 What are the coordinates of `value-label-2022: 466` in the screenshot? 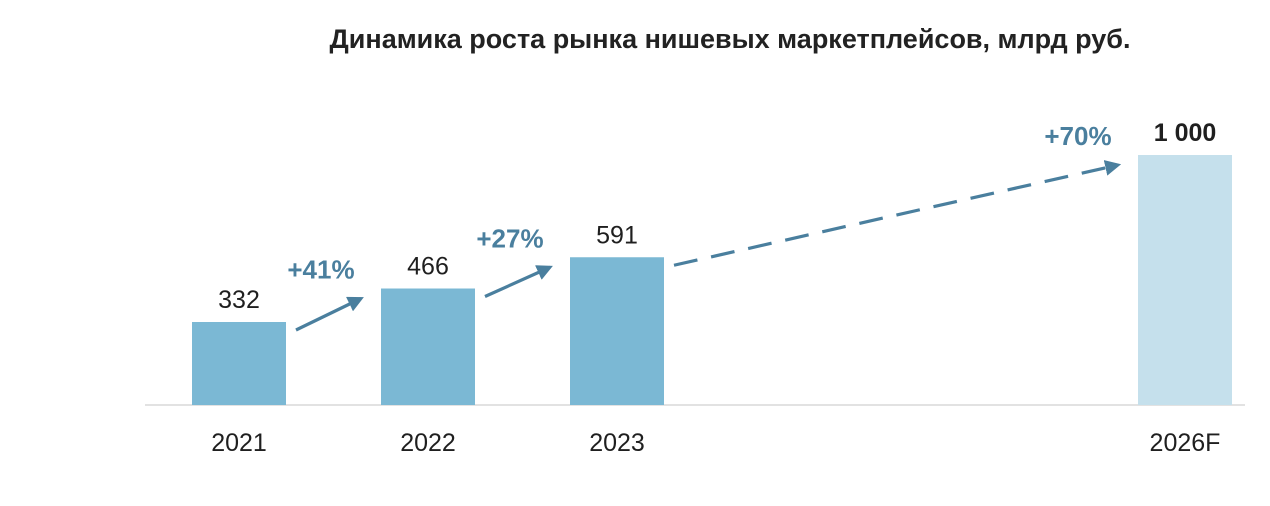 It's located at (428, 267).